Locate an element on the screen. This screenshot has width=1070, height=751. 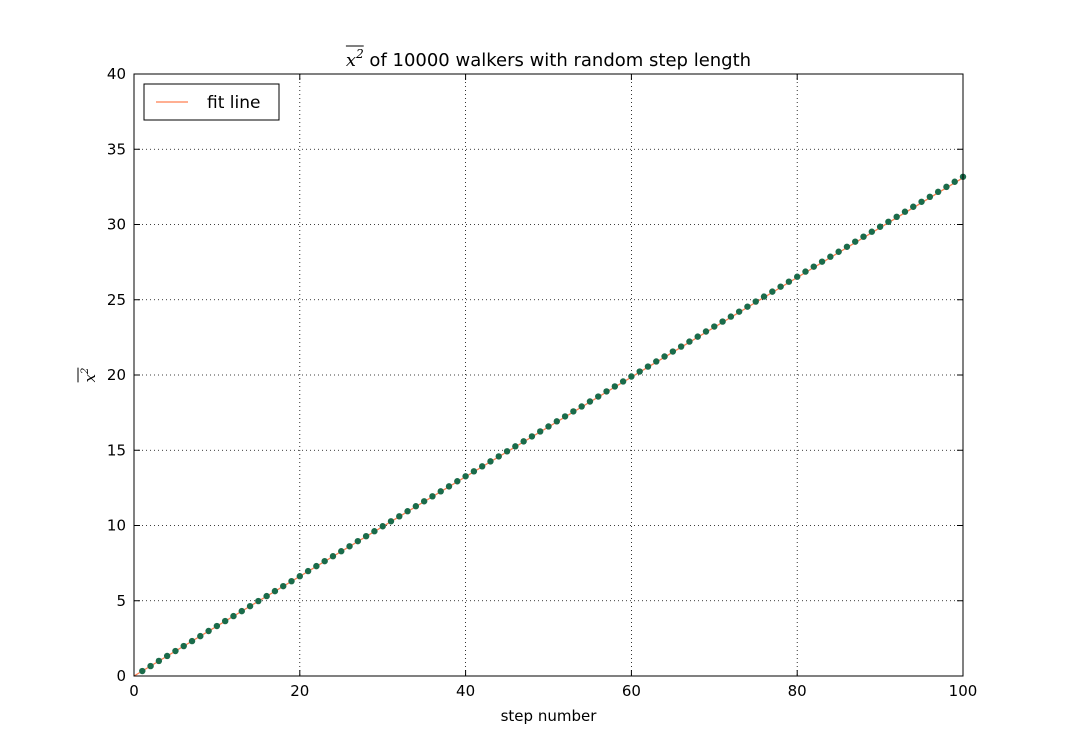
y-axis-label-exponent: 2 is located at coordinates (85, 371).